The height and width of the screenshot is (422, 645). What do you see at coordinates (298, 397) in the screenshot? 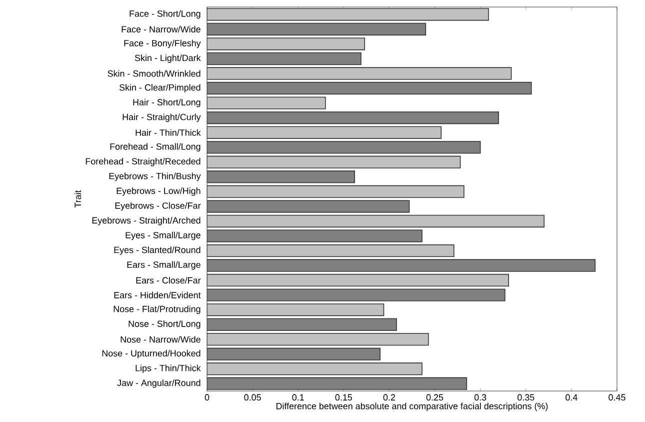
I see `x-tick-label: 0.1` at bounding box center [298, 397].